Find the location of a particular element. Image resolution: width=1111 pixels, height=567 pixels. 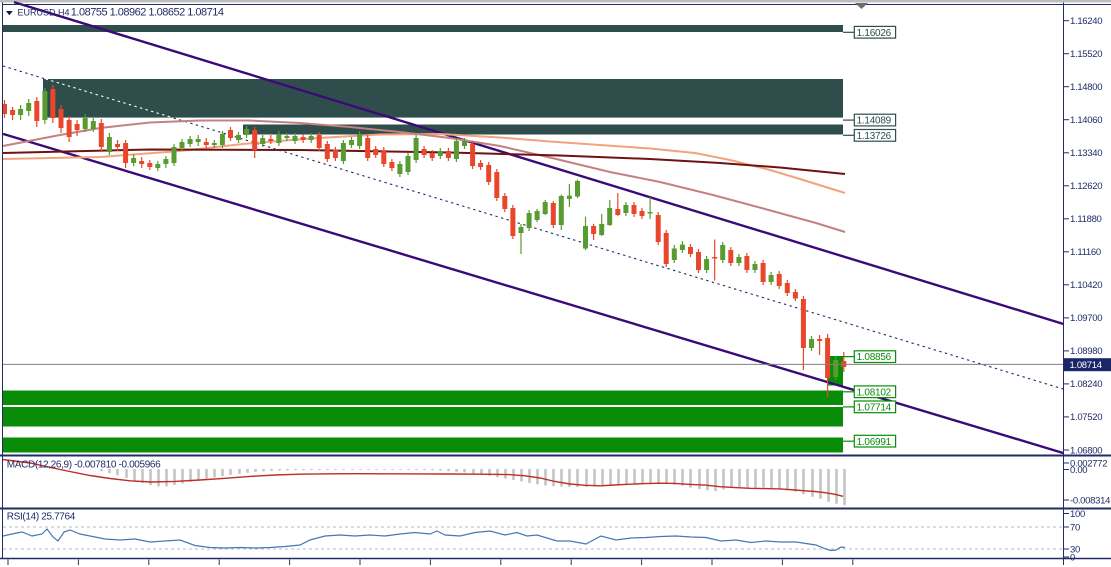

svg-text: 30 is located at coordinates (1075, 549).